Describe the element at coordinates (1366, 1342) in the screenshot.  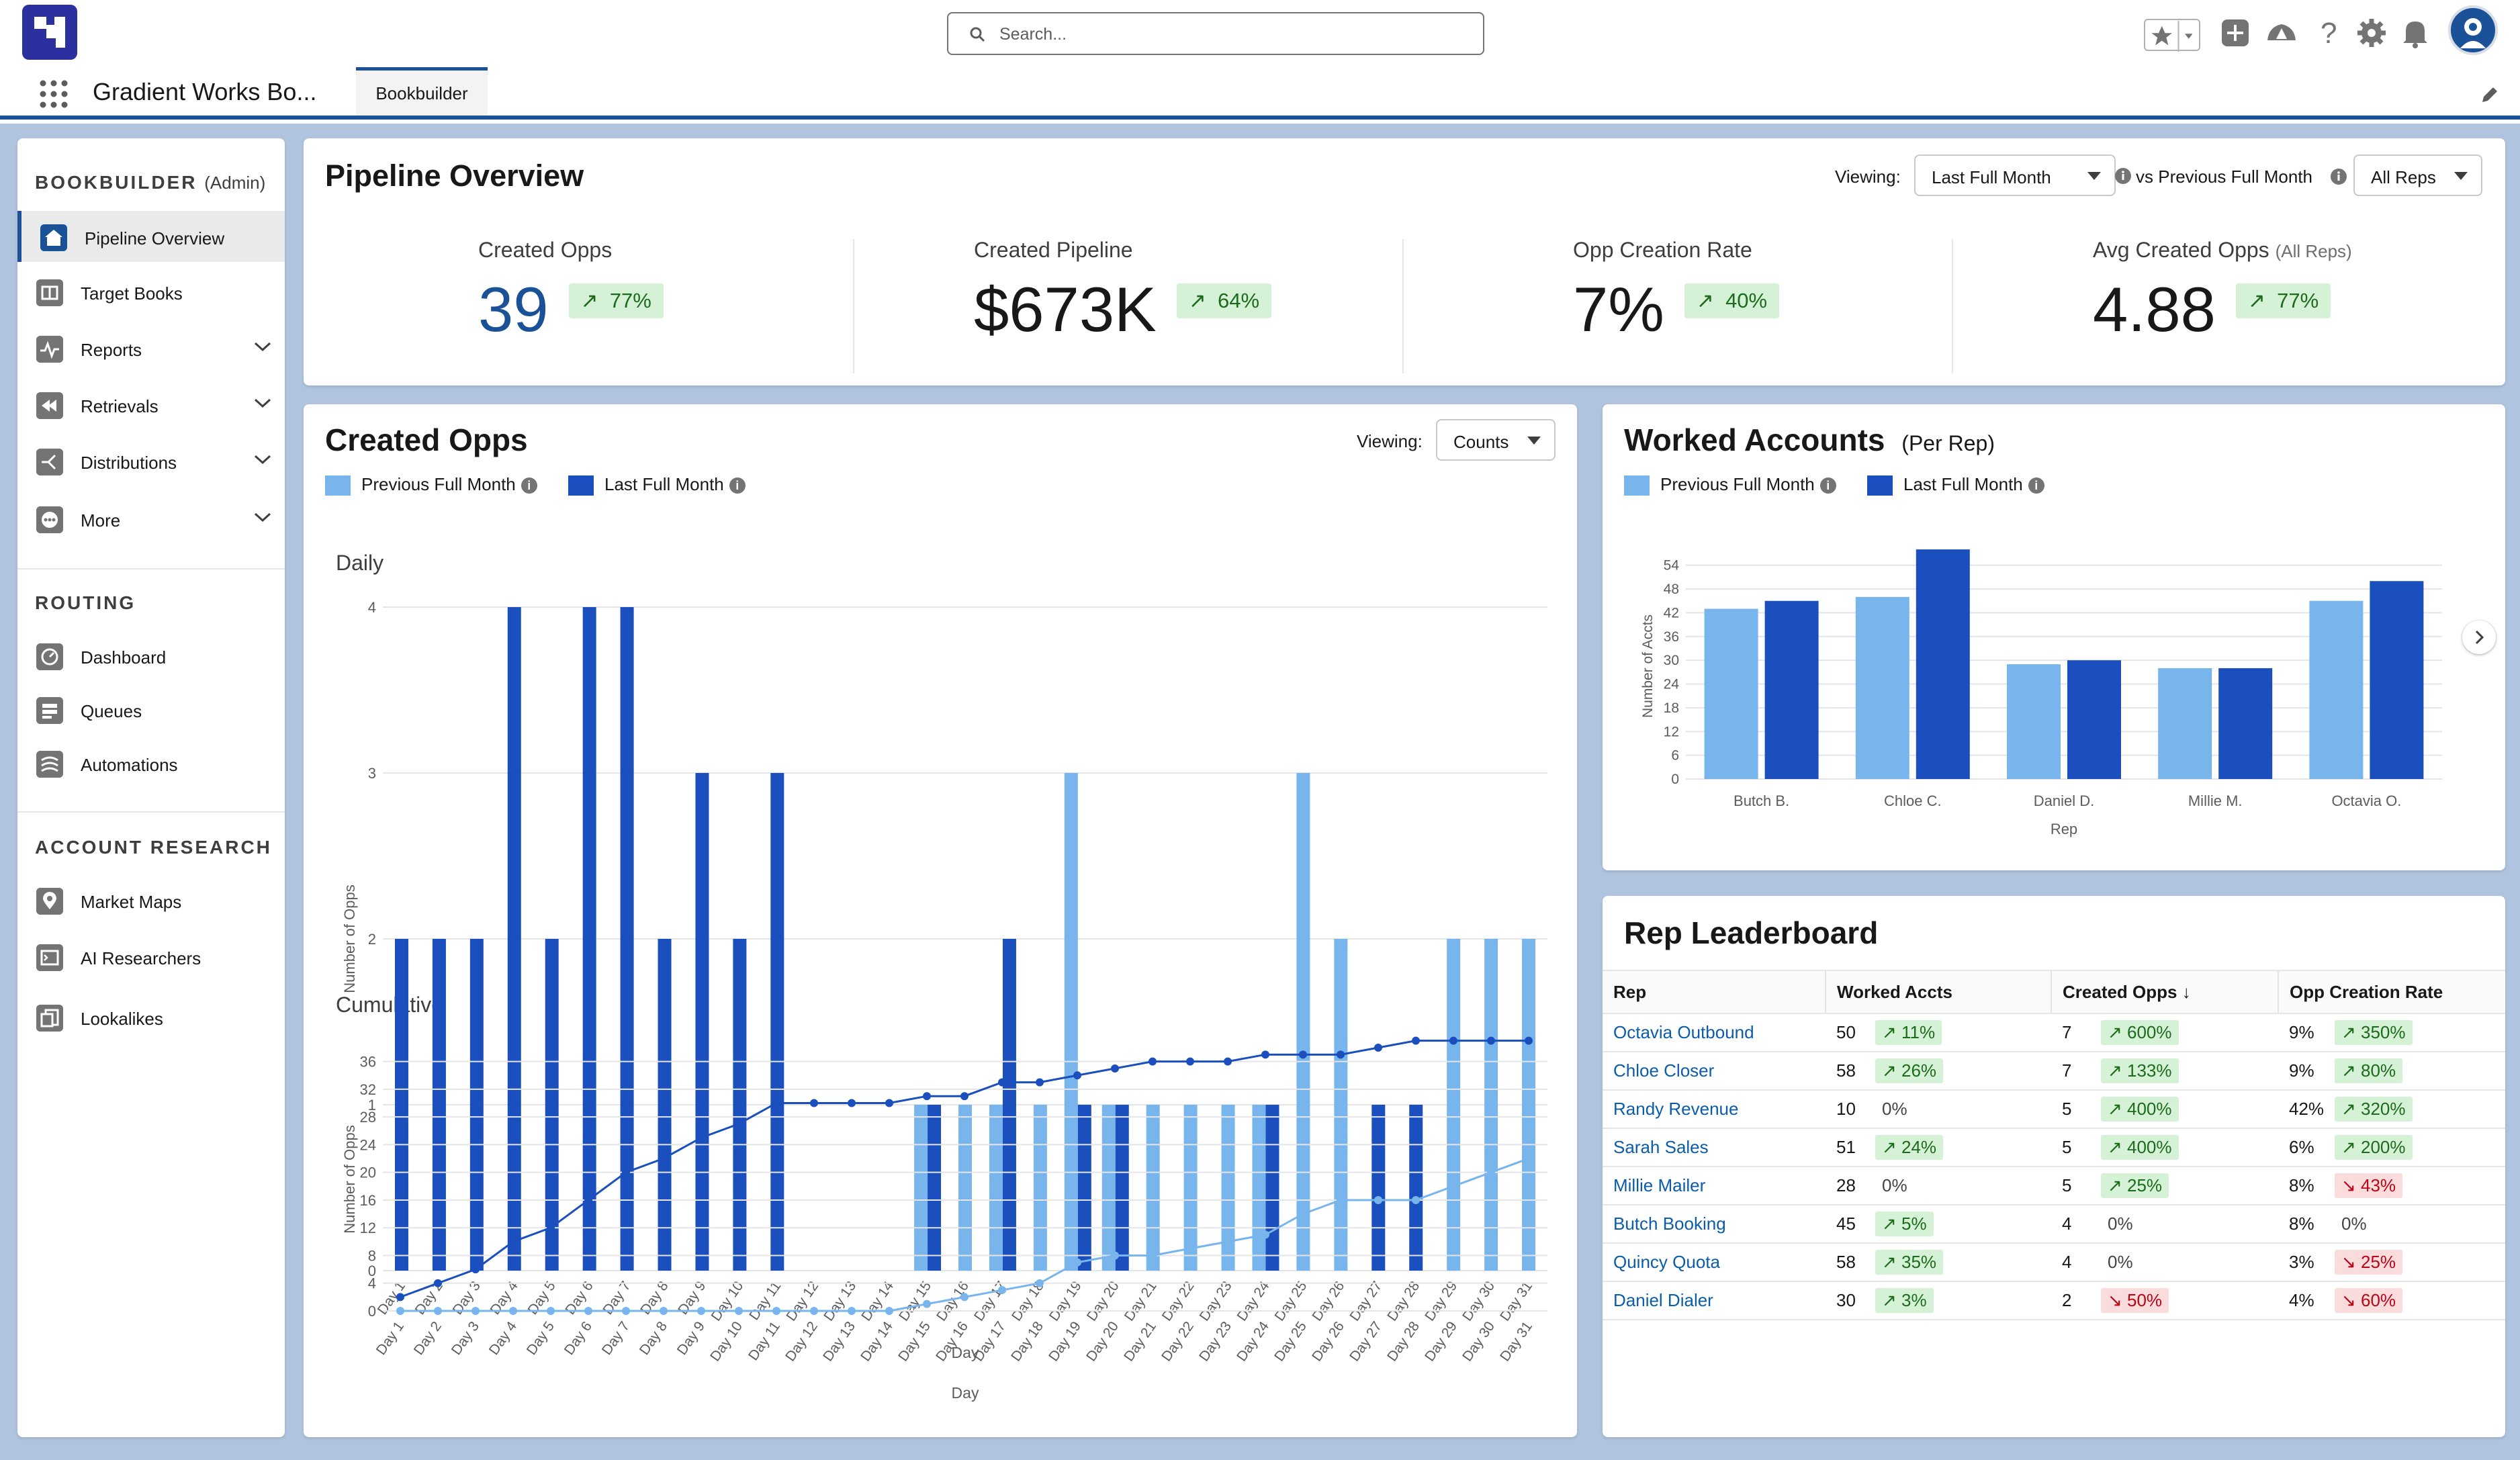
I see `x-tick-label: Day 27` at that location.